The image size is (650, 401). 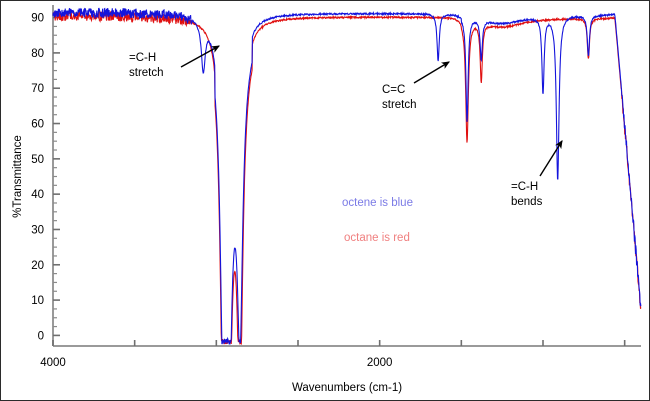 I want to click on y-tick-label: 80, so click(x=37, y=54).